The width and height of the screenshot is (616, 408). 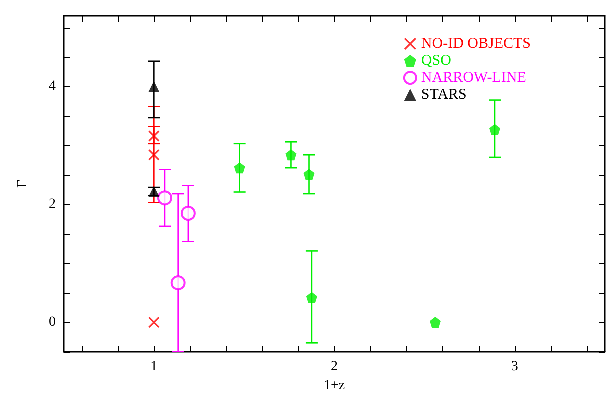 What do you see at coordinates (476, 44) in the screenshot?
I see `legend-label: NO-ID OBJECTS` at bounding box center [476, 44].